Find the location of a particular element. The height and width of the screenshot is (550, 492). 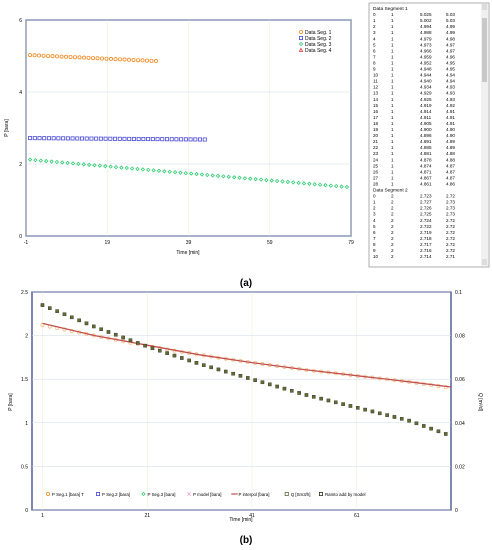

legend-label: Ramto add by model is located at coordinates (345, 494).